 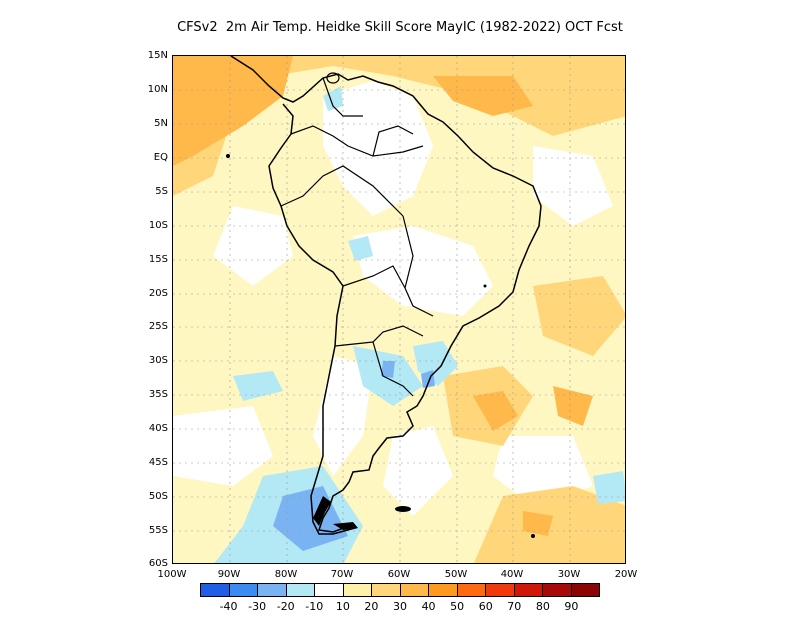 What do you see at coordinates (158, 394) in the screenshot?
I see `lat-label: 35S` at bounding box center [158, 394].